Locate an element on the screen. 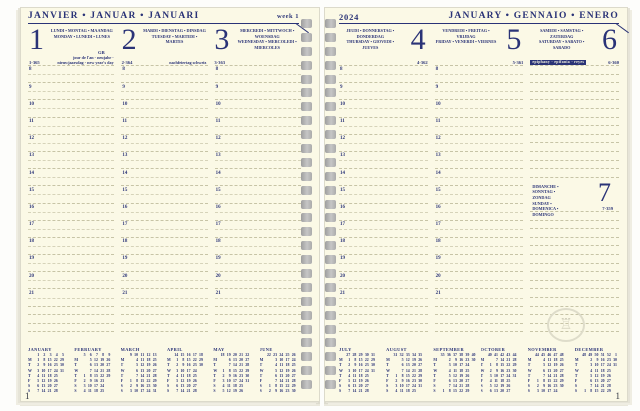 The width and height of the screenshot is (640, 411). mini-calendar-cell: 4 is located at coordinates (276, 365).